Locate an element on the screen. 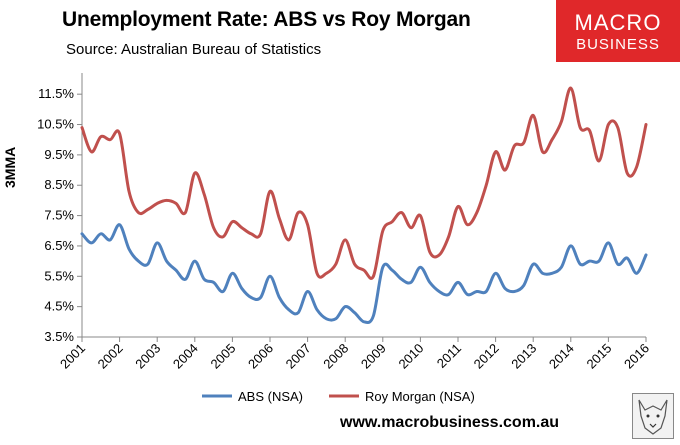 The image size is (680, 445). x-tick-label: 2013 is located at coordinates (523, 356).